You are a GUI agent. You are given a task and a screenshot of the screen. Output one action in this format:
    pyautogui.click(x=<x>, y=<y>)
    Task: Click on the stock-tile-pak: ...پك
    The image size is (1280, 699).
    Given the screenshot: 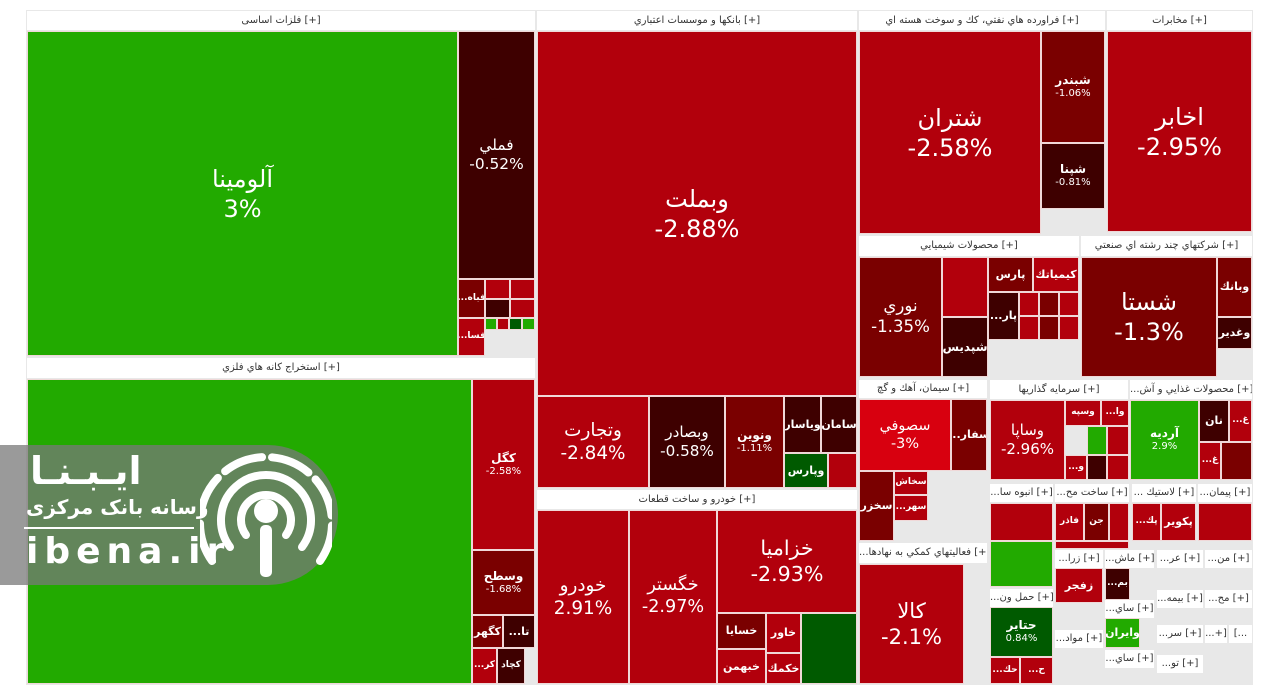 What is the action you would take?
    pyautogui.click(x=1146, y=522)
    